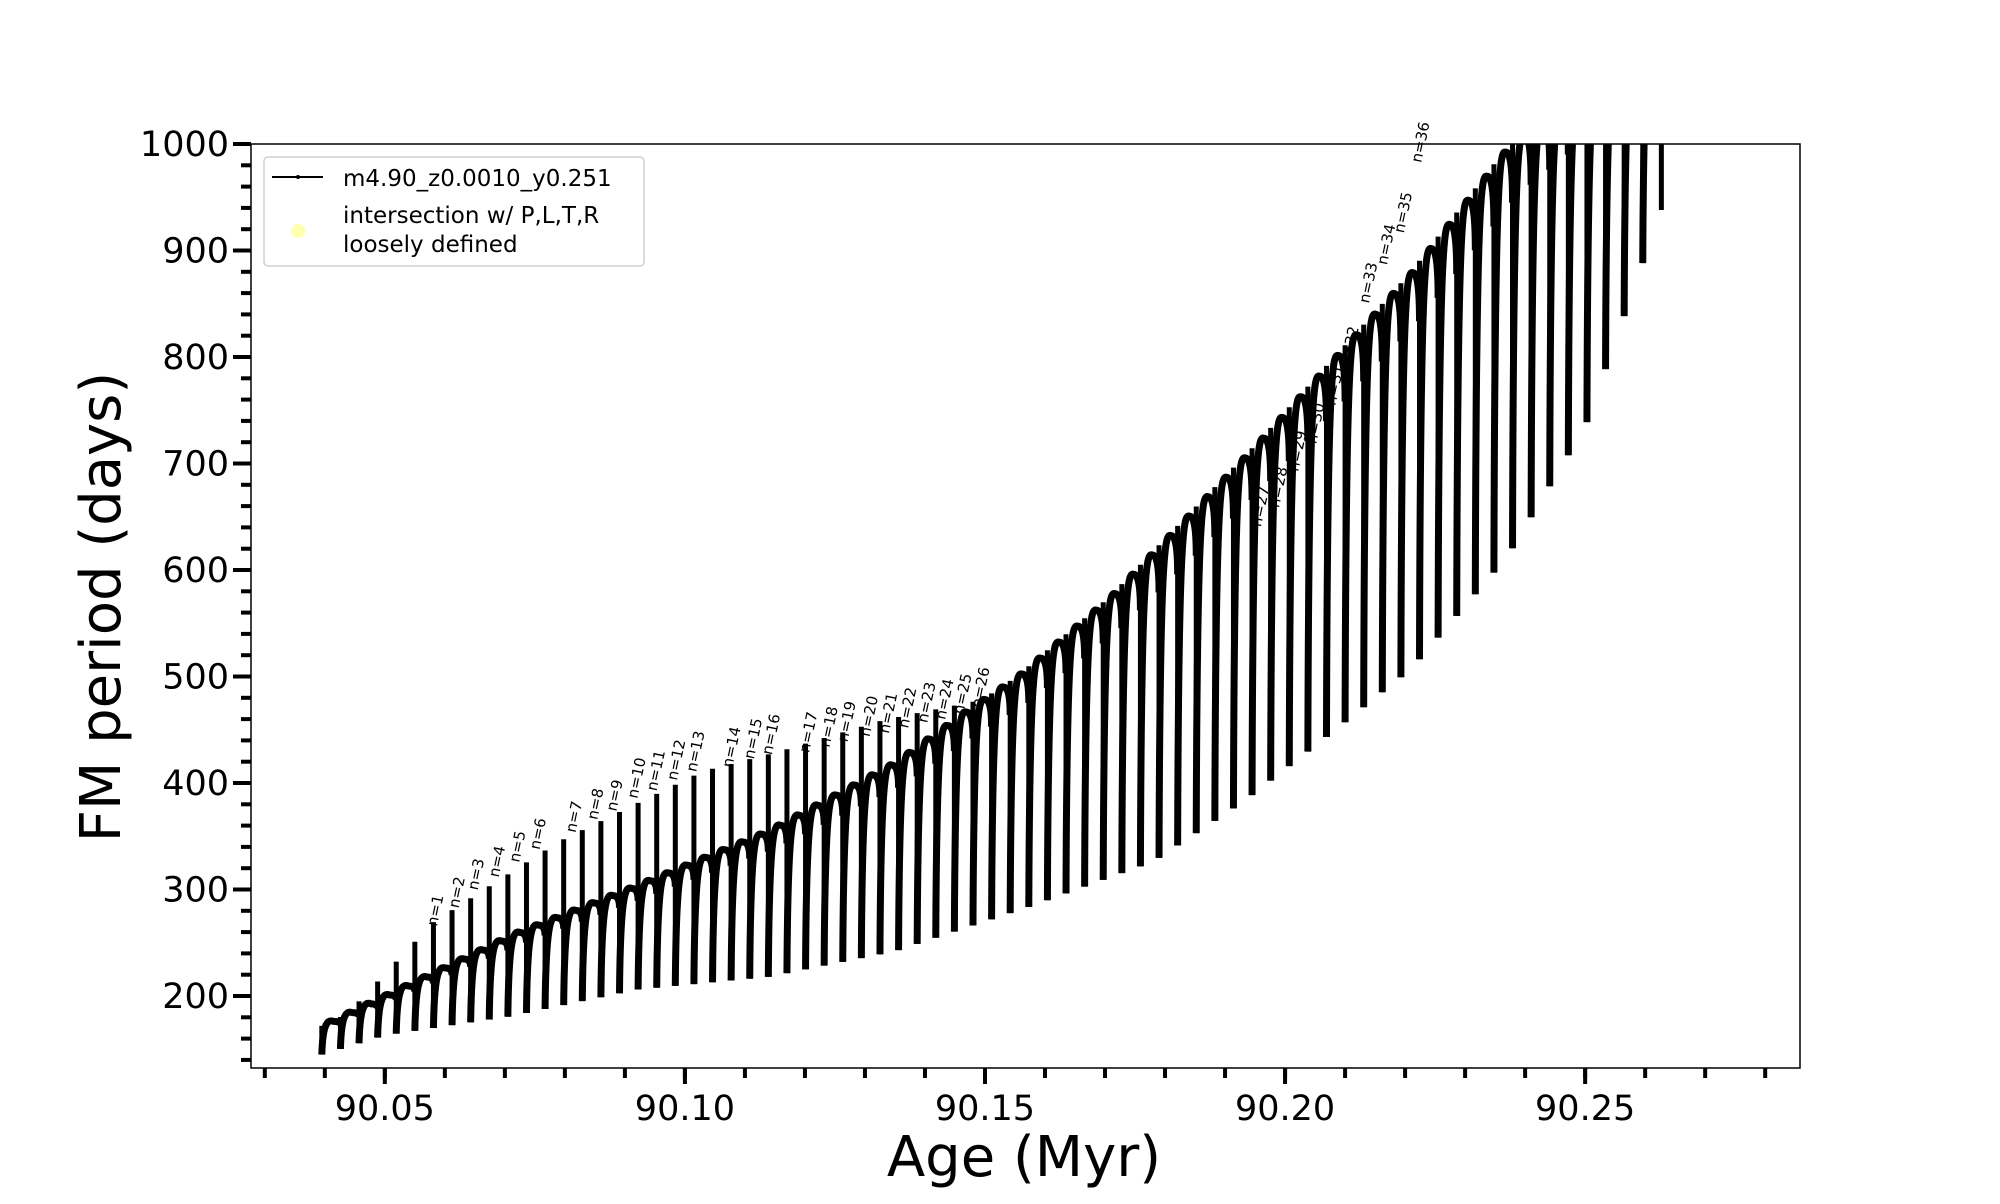 Image resolution: width=2000 pixels, height=1204 pixels. What do you see at coordinates (435, 910) in the screenshot?
I see `cycle-number-label: n=1` at bounding box center [435, 910].